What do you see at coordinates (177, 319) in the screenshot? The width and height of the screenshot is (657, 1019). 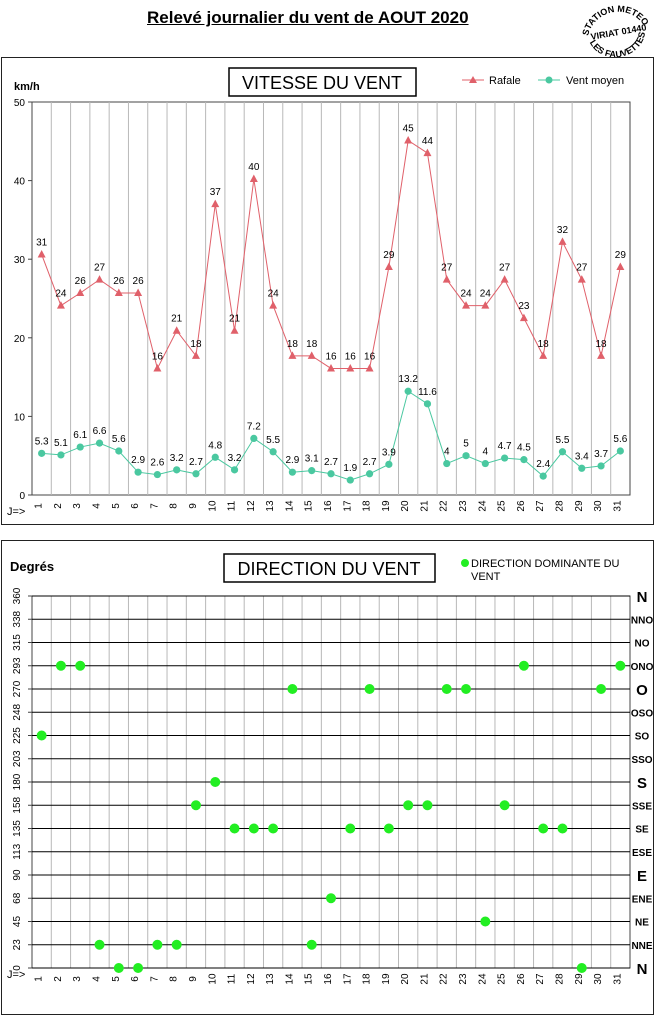 I see `data-label-rafale: 21` at bounding box center [177, 319].